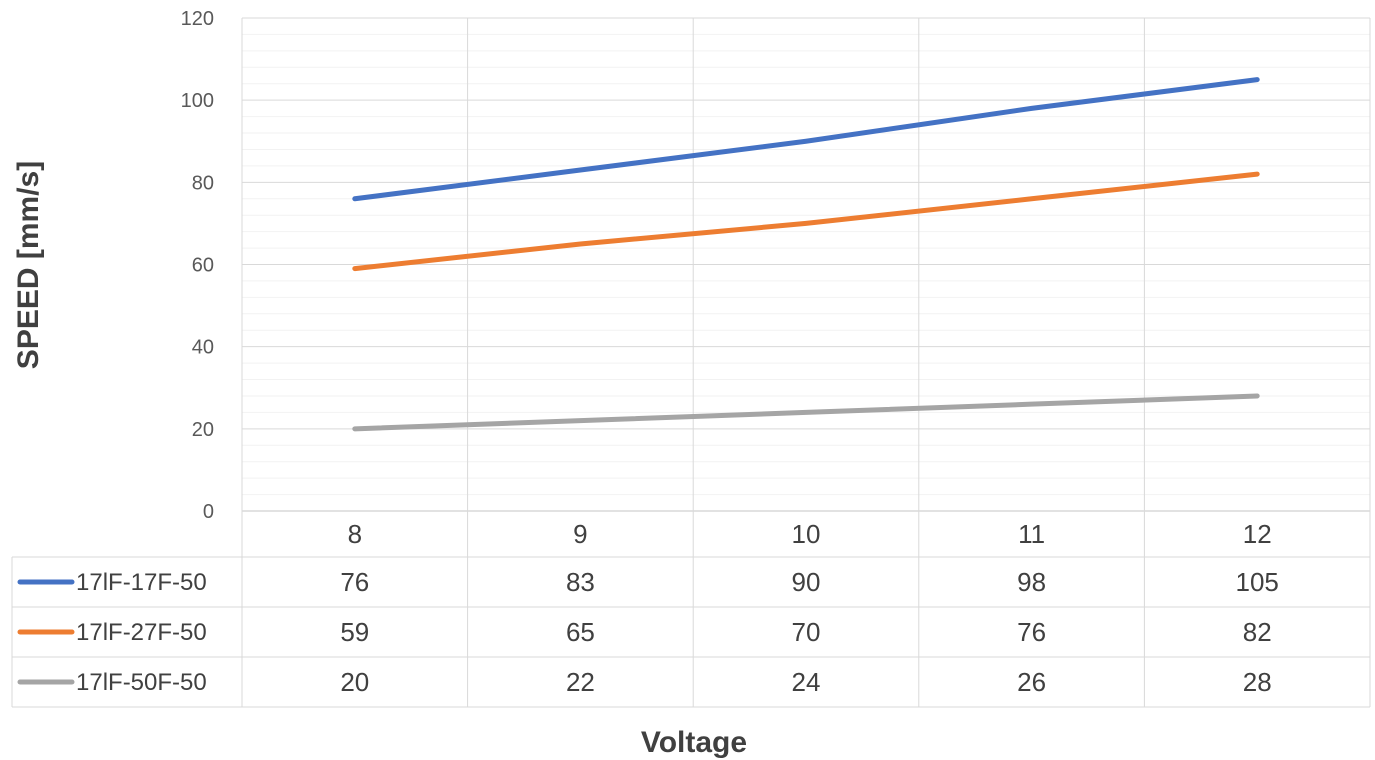 Image resolution: width=1375 pixels, height=760 pixels. What do you see at coordinates (141, 682) in the screenshot?
I see `series-name: 17lF-50F-50` at bounding box center [141, 682].